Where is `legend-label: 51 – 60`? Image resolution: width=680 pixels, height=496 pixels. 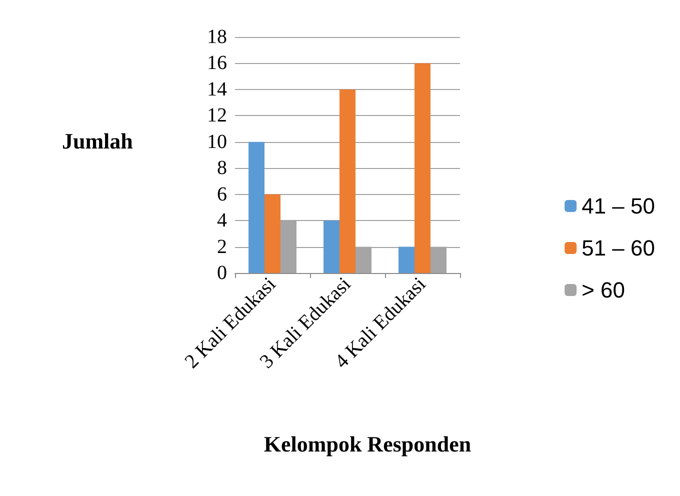
legend-label: 51 – 60 is located at coordinates (619, 248).